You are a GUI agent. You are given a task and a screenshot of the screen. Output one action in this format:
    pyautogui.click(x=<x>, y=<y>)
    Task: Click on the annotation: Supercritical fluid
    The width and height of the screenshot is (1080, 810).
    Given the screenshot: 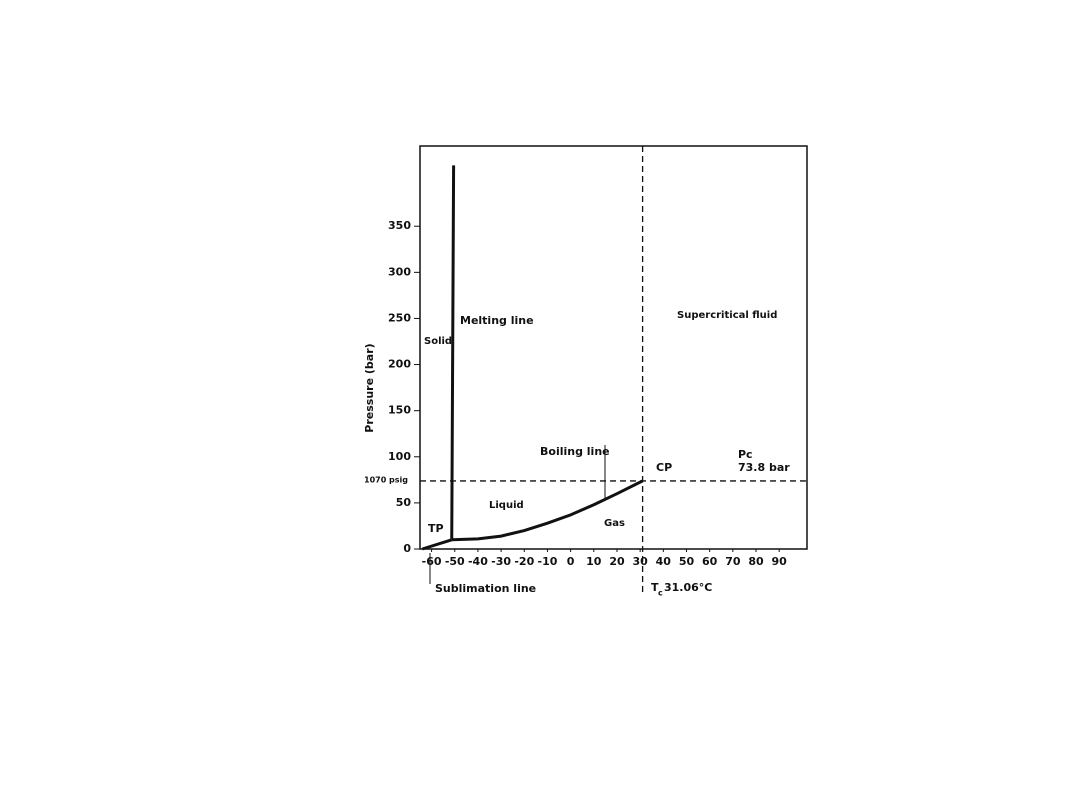 What is the action you would take?
    pyautogui.click(x=727, y=315)
    